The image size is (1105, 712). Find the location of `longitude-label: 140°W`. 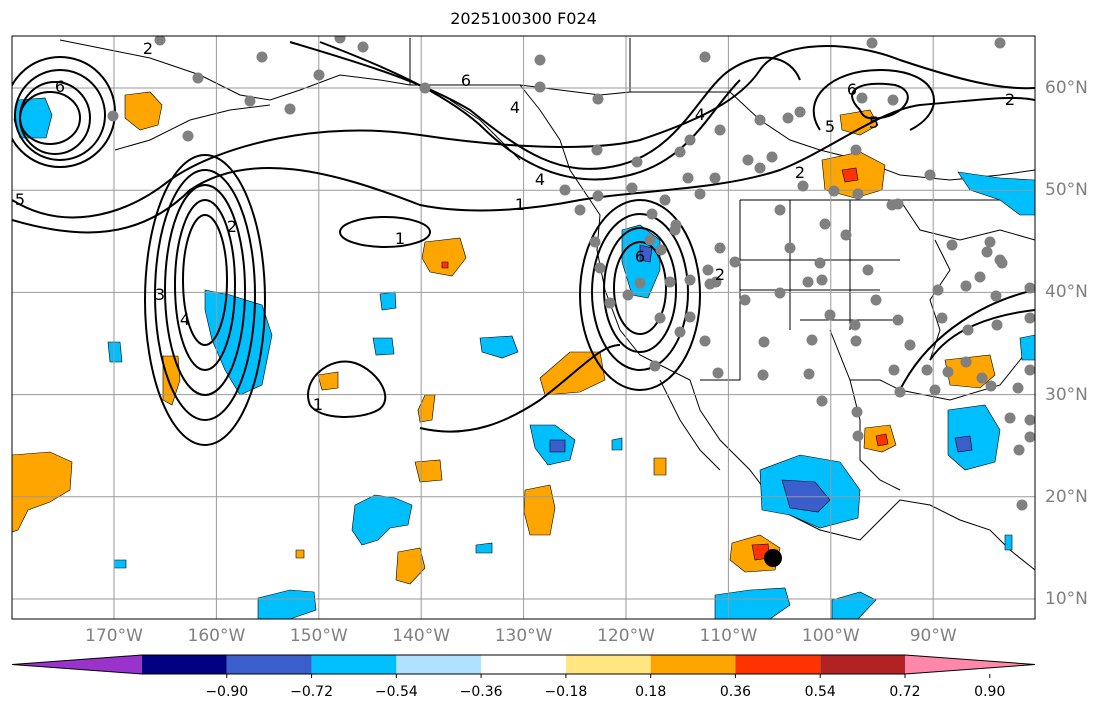

longitude-label: 140°W is located at coordinates (421, 636).